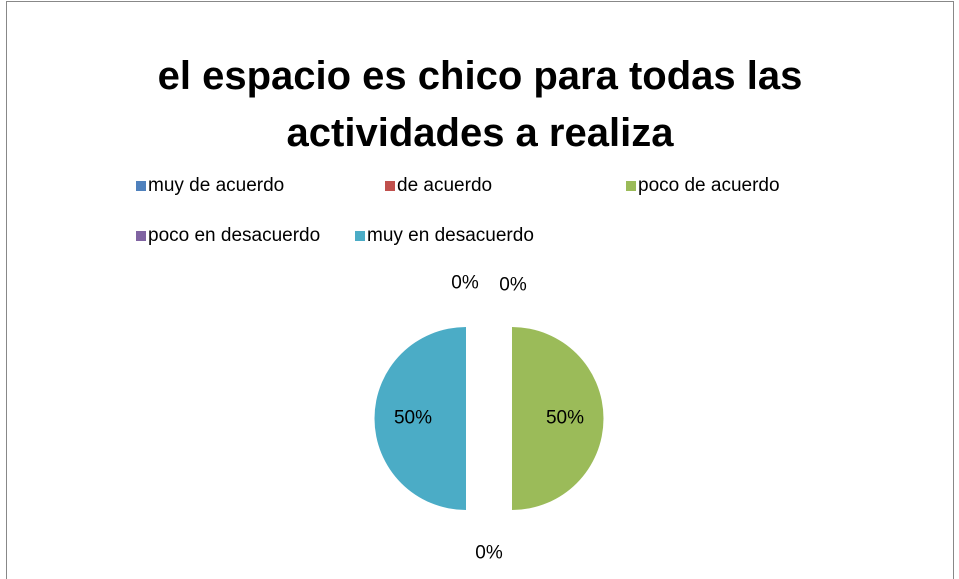 This screenshot has height=579, width=959. I want to click on legend-label: muy de acuerdo, so click(216, 185).